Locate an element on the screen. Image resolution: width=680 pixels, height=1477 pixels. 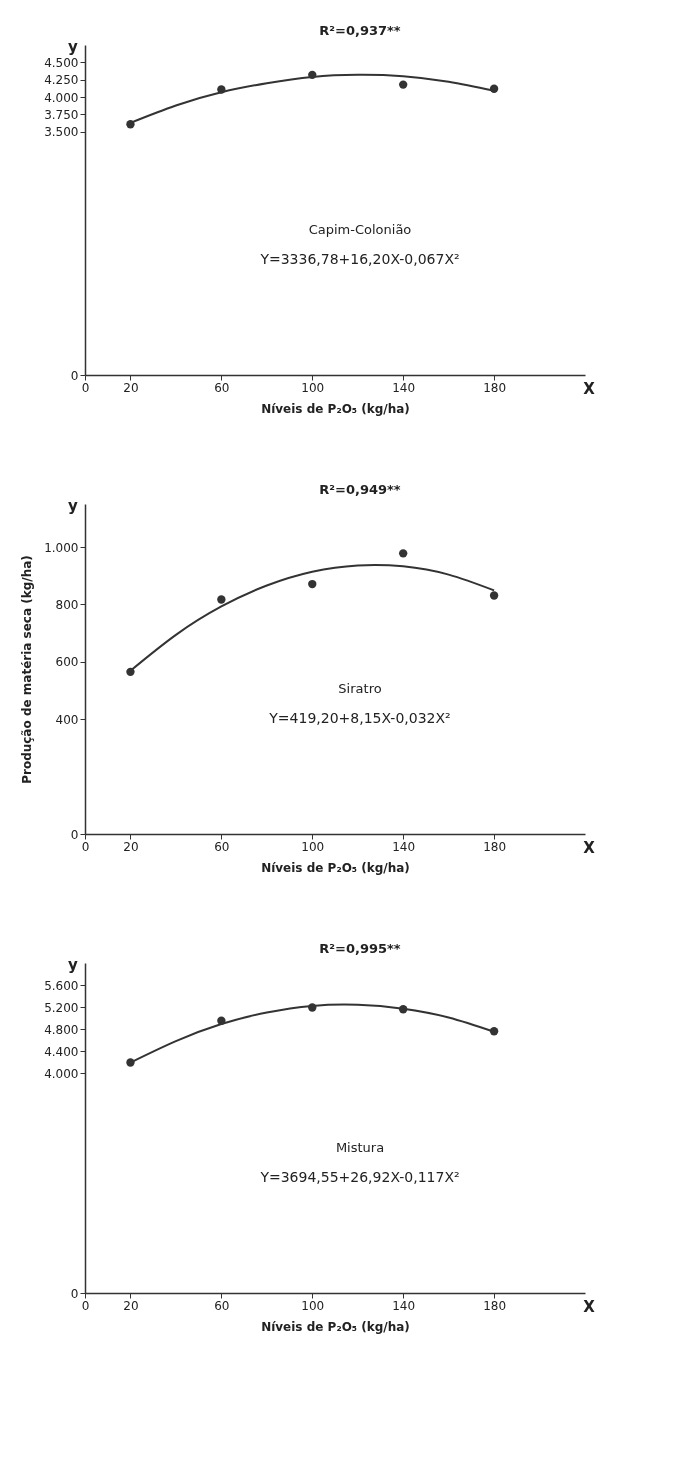
annotation: Capim-Colonião is located at coordinates (360, 229).